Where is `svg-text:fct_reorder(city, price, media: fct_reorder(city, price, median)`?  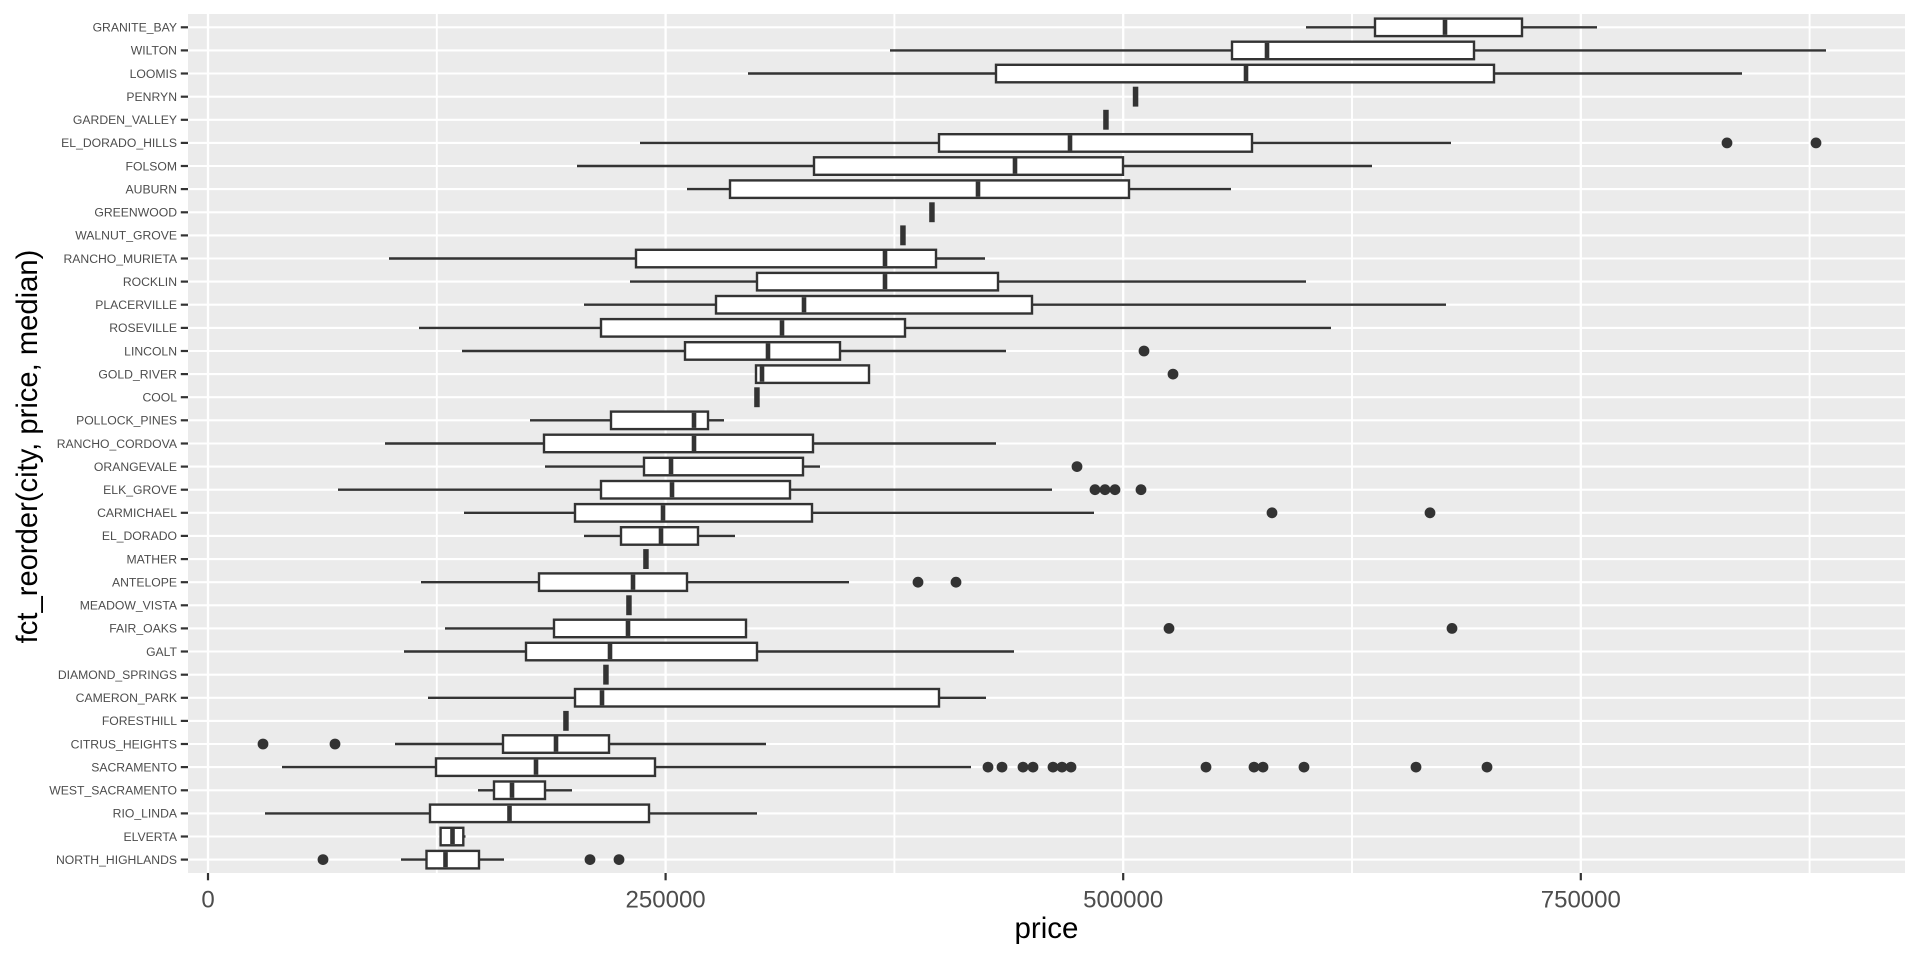 svg-text:fct_reorder(city, price, media: fct_reorder(city, price, median) is located at coordinates (28, 447).